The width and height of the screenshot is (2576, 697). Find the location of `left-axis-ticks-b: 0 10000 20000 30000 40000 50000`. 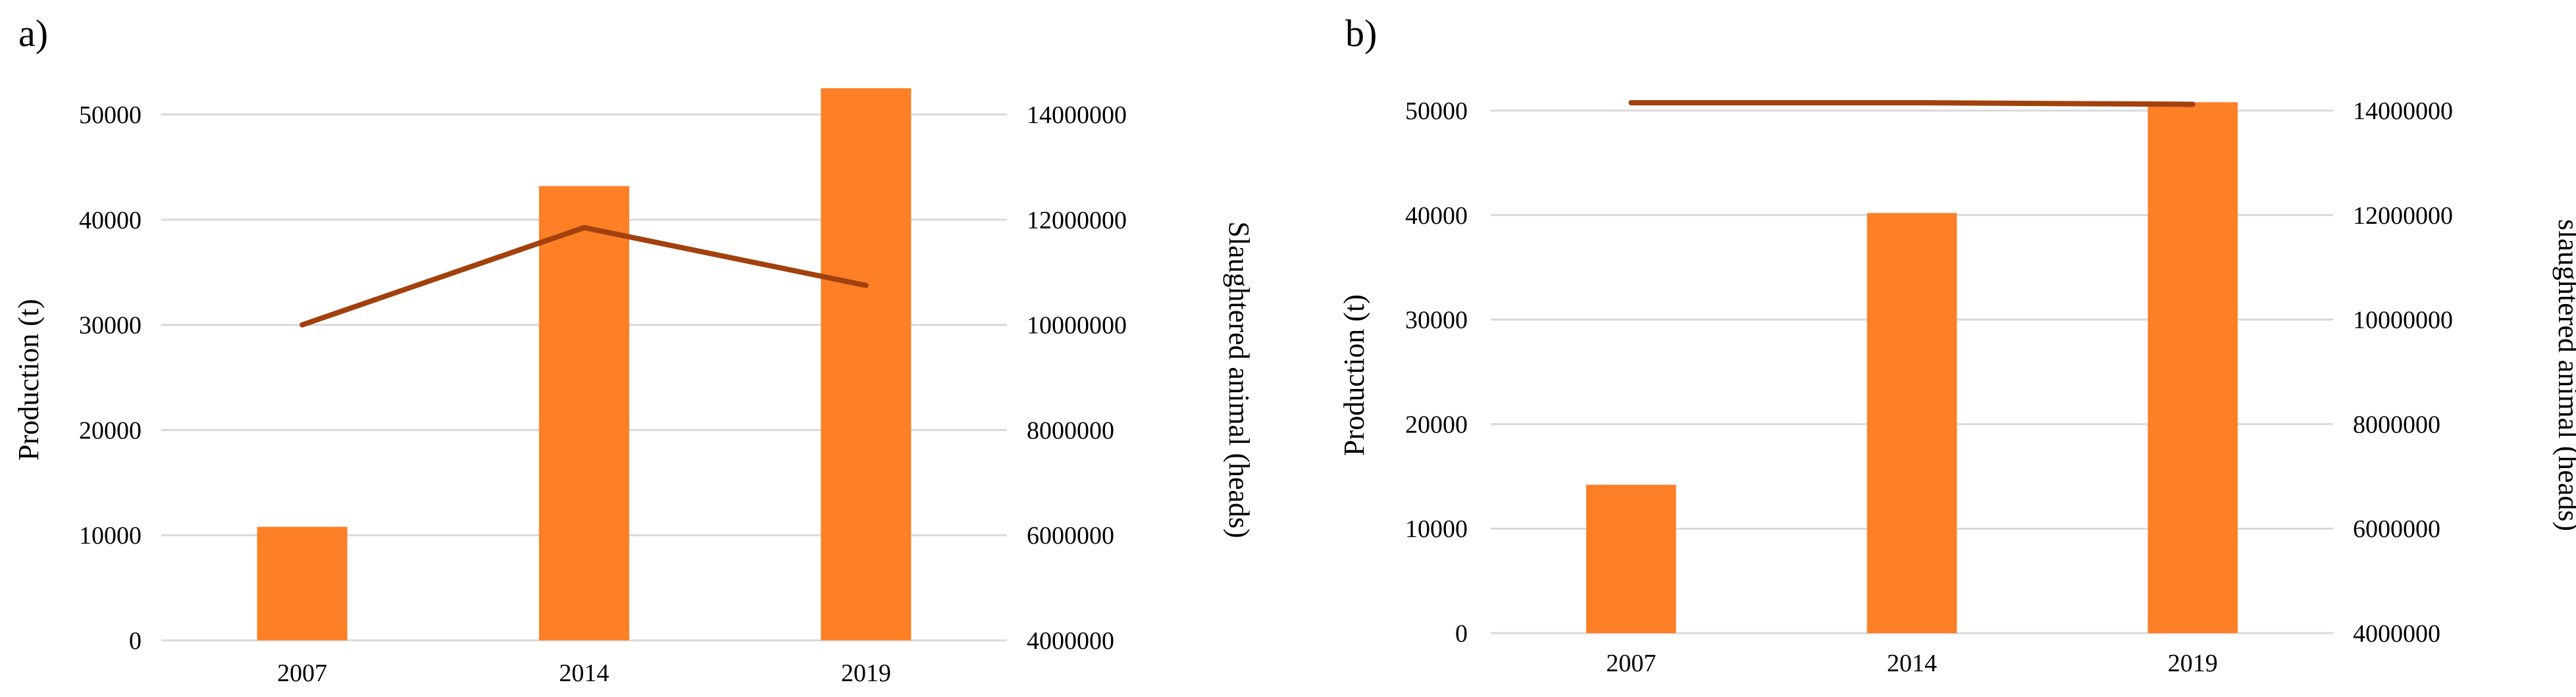

left-axis-ticks-b: 0 10000 20000 30000 40000 50000 is located at coordinates (1436, 372).